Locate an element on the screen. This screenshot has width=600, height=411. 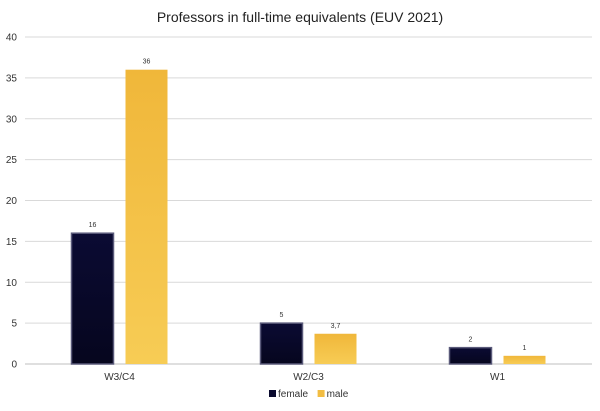
data-label: 3,7 is located at coordinates (336, 326).